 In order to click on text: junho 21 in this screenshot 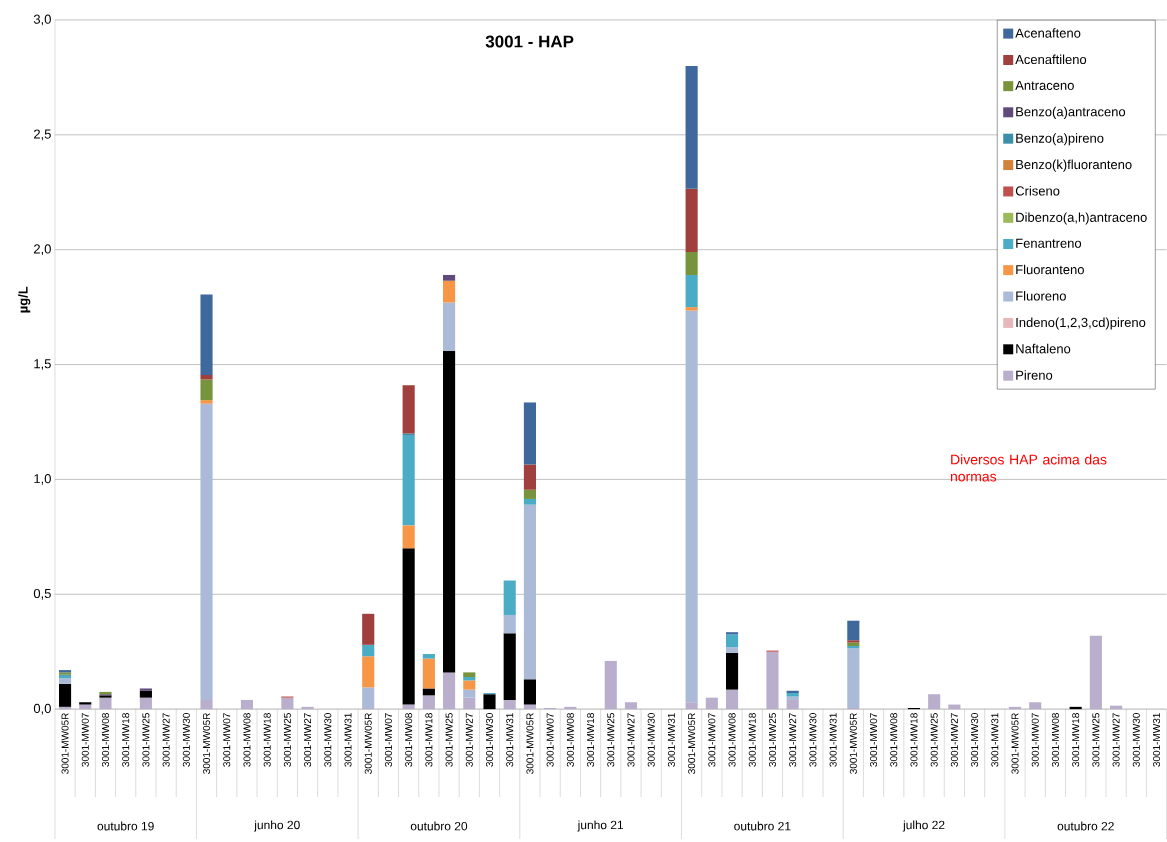, I will do `click(600, 826)`.